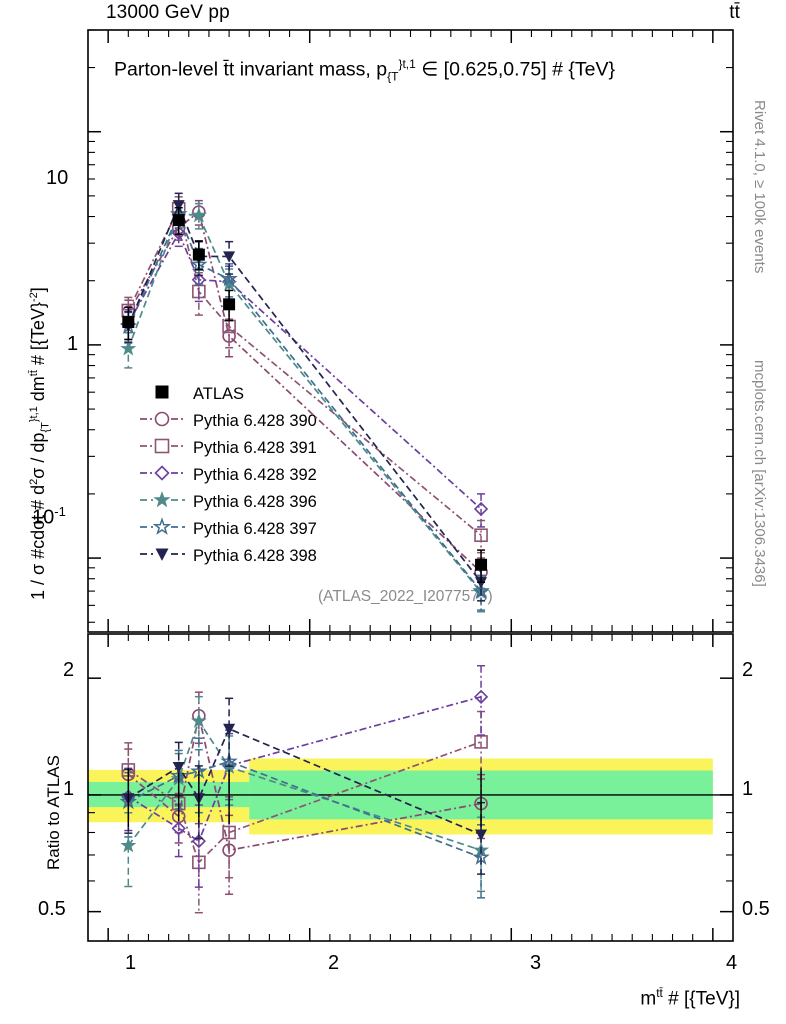 The image size is (786, 1024). What do you see at coordinates (732, 963) in the screenshot?
I see `xtick-4: 4` at bounding box center [732, 963].